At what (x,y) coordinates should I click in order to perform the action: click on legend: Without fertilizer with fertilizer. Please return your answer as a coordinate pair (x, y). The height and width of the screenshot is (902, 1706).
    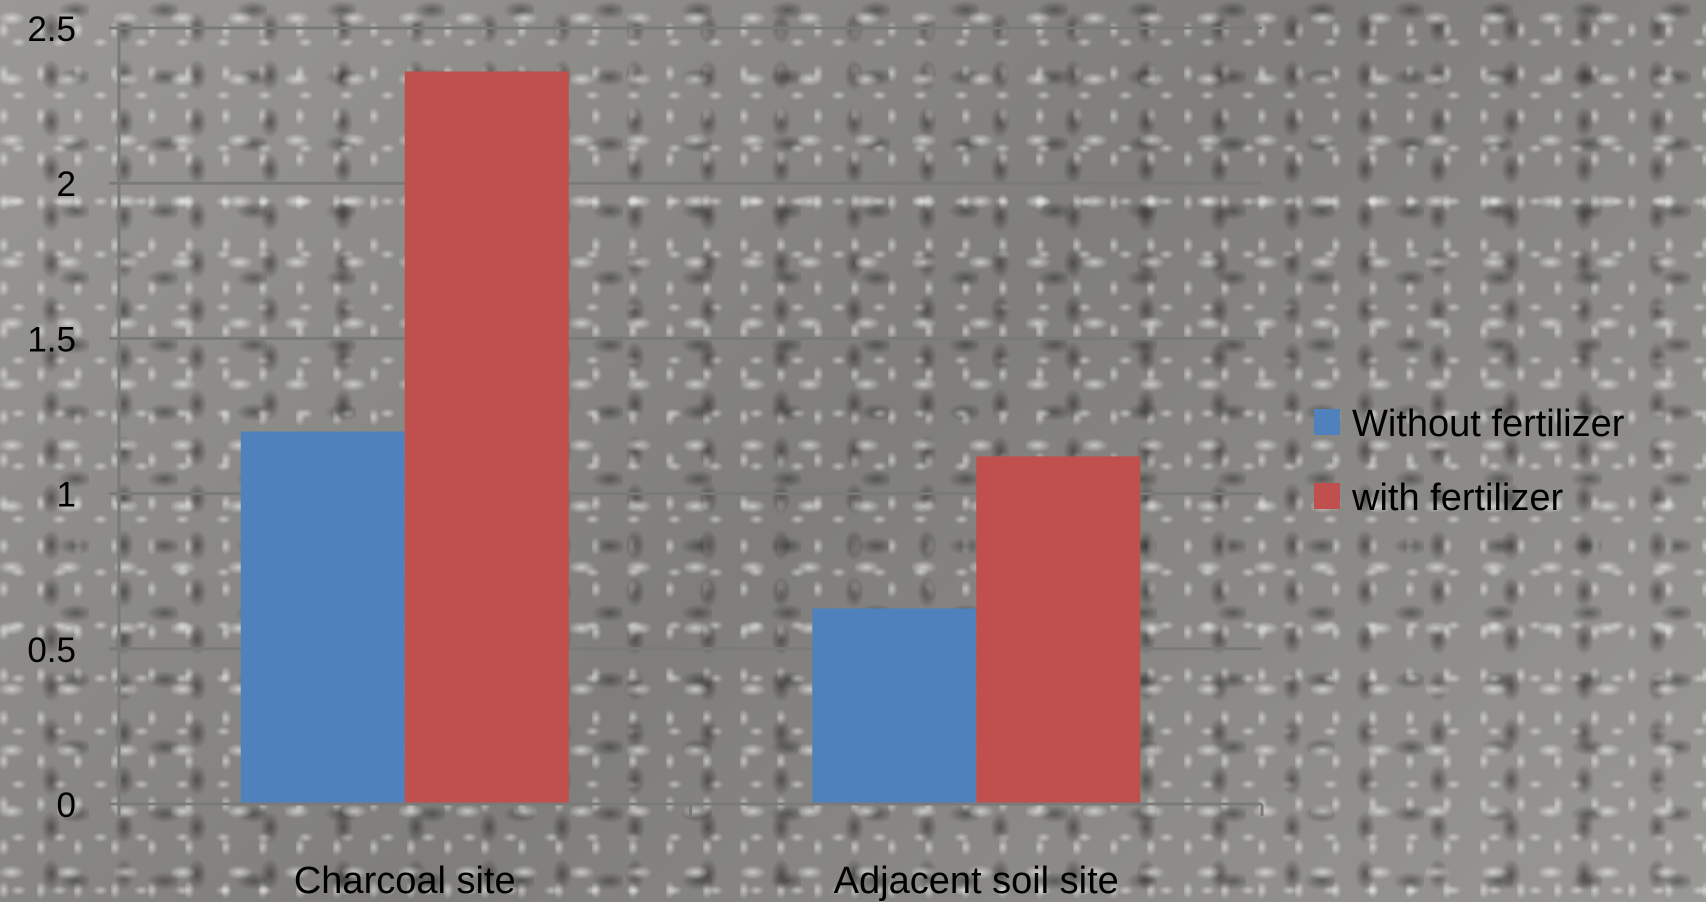
    Looking at the image, I should click on (1469, 461).